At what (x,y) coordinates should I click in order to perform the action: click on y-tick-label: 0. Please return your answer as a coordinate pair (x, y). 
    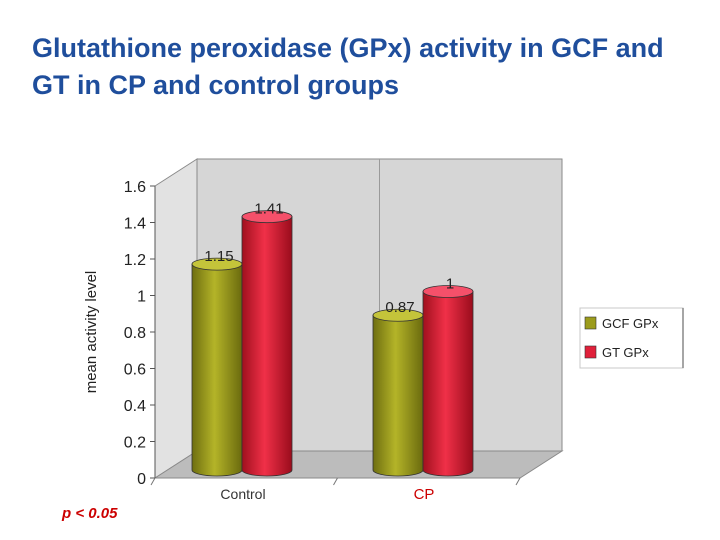
    Looking at the image, I should click on (141, 479).